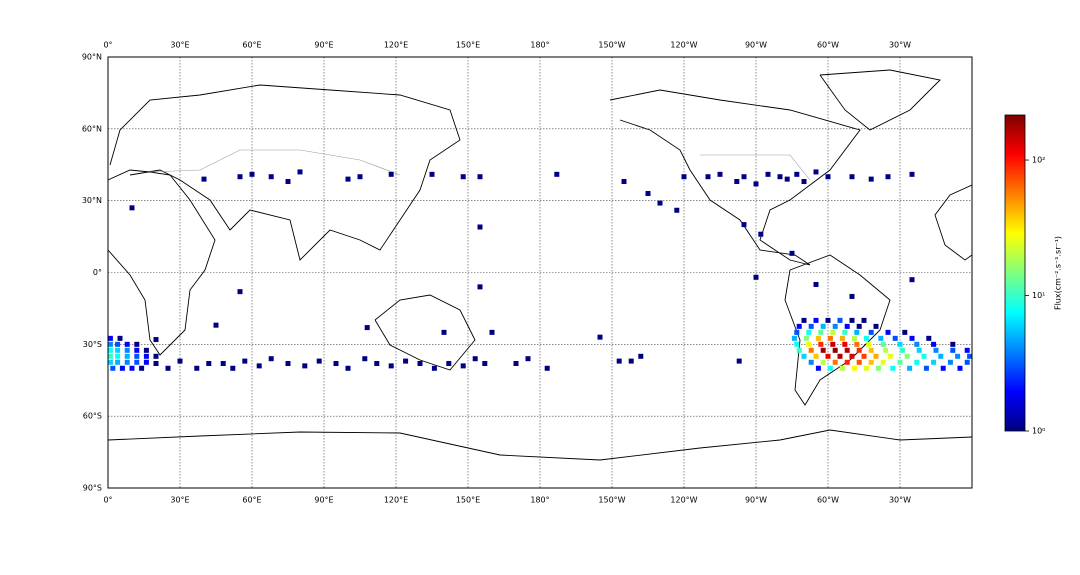 This screenshot has height=575, width=1080. What do you see at coordinates (179, 500) in the screenshot?
I see `x-tick-label-bottom: 30°E` at bounding box center [179, 500].